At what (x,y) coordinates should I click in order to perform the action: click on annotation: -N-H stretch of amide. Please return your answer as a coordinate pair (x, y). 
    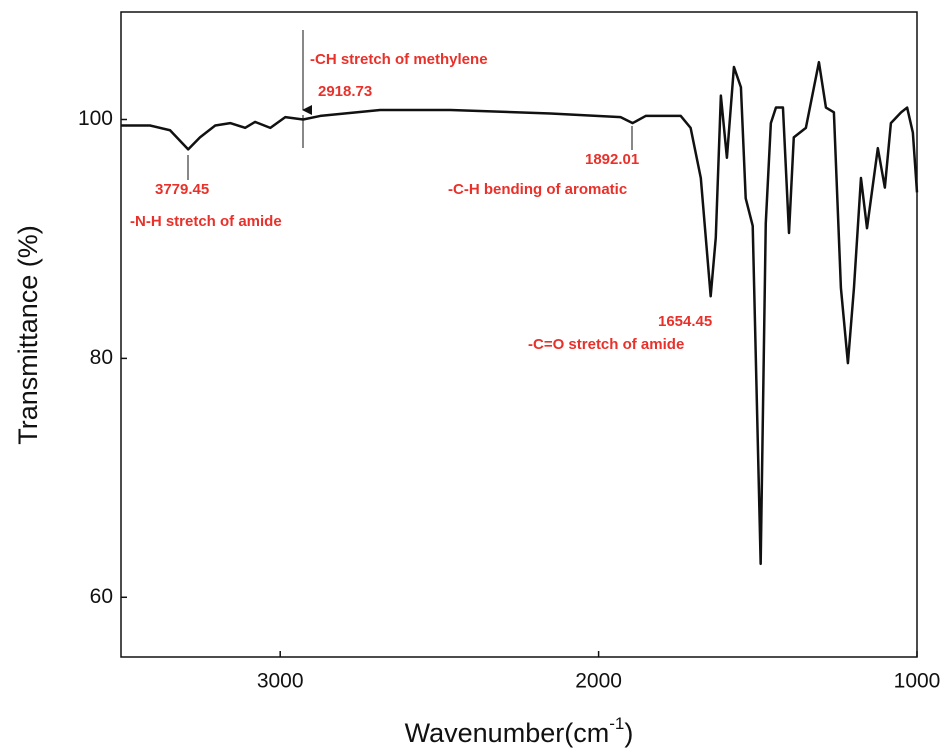
    Looking at the image, I should click on (206, 221).